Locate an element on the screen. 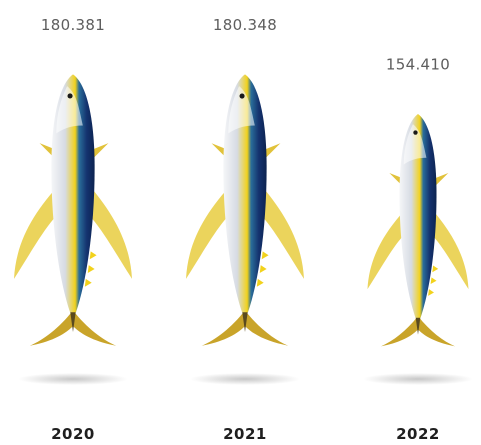 The height and width of the screenshot is (445, 481). tuna-bar-2022 is located at coordinates (418, 230).